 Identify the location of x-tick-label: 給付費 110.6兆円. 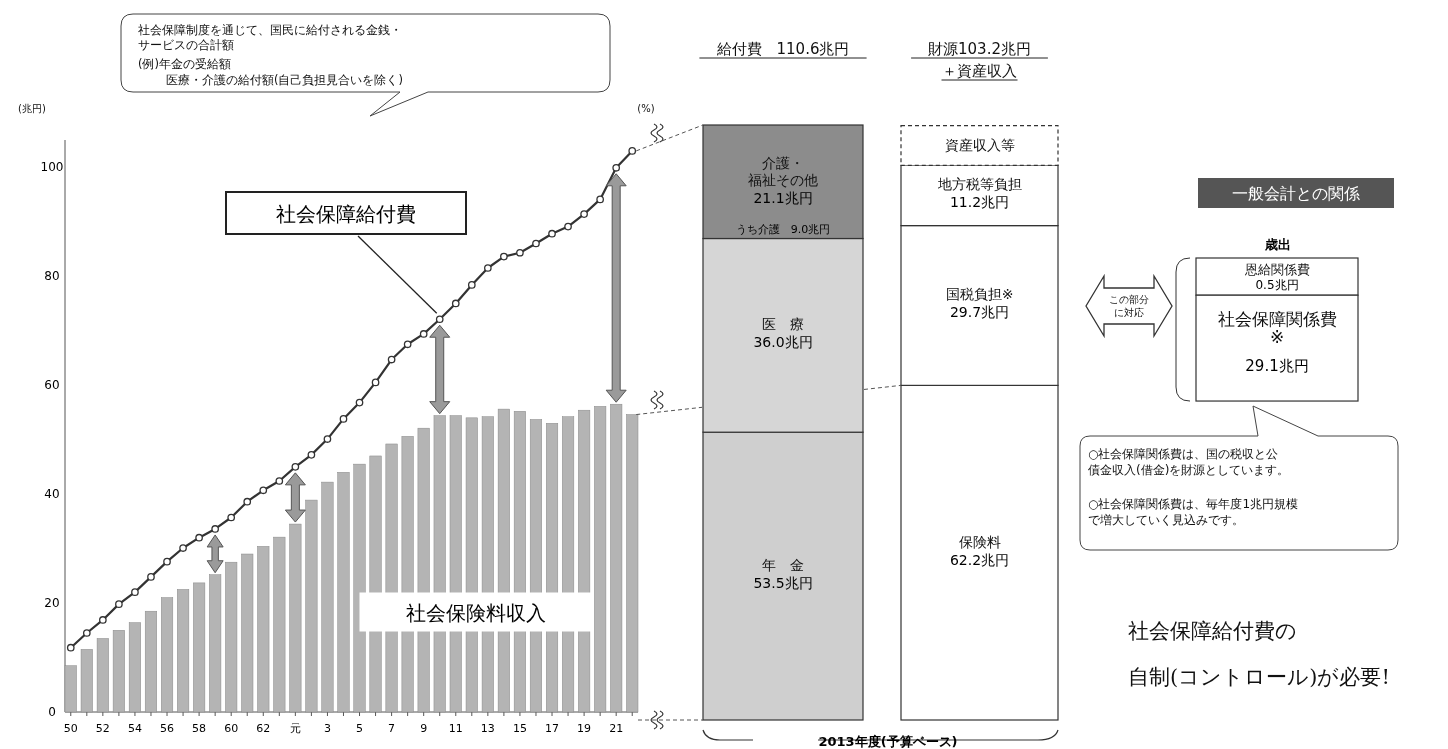
(782, 49).